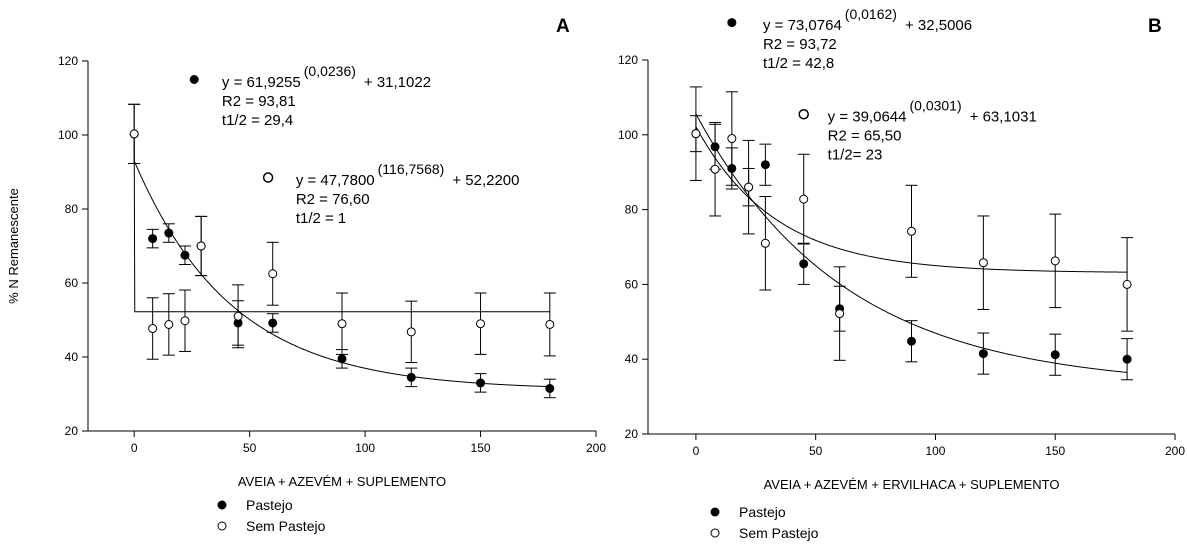  Describe the element at coordinates (802, 25) in the screenshot. I see `equation-main: y = 73,0764` at that location.